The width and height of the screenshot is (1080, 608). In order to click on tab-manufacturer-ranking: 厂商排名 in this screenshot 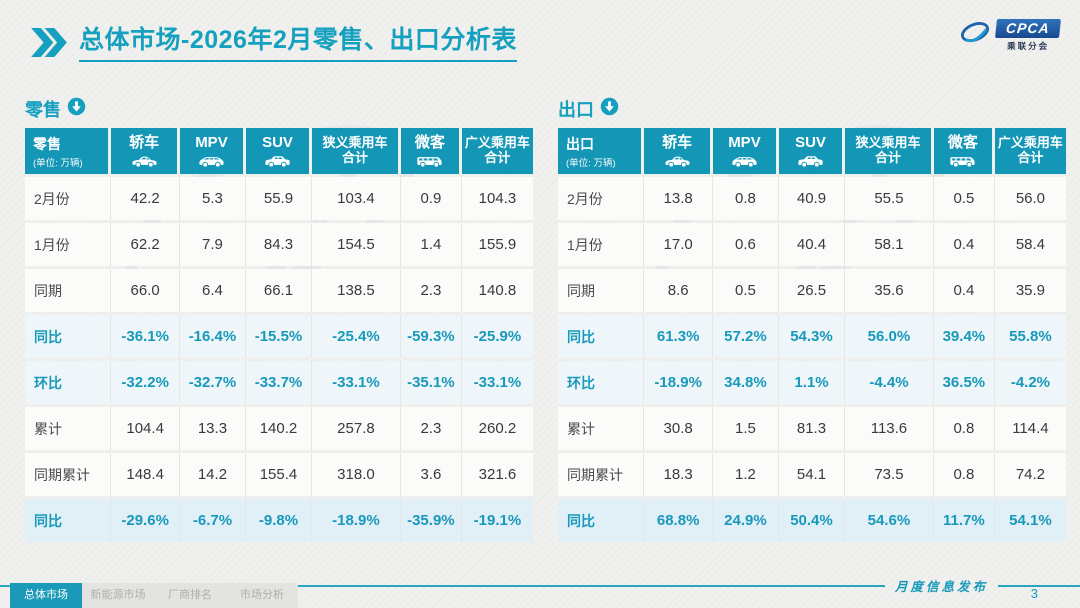, I will do `click(190, 595)`.